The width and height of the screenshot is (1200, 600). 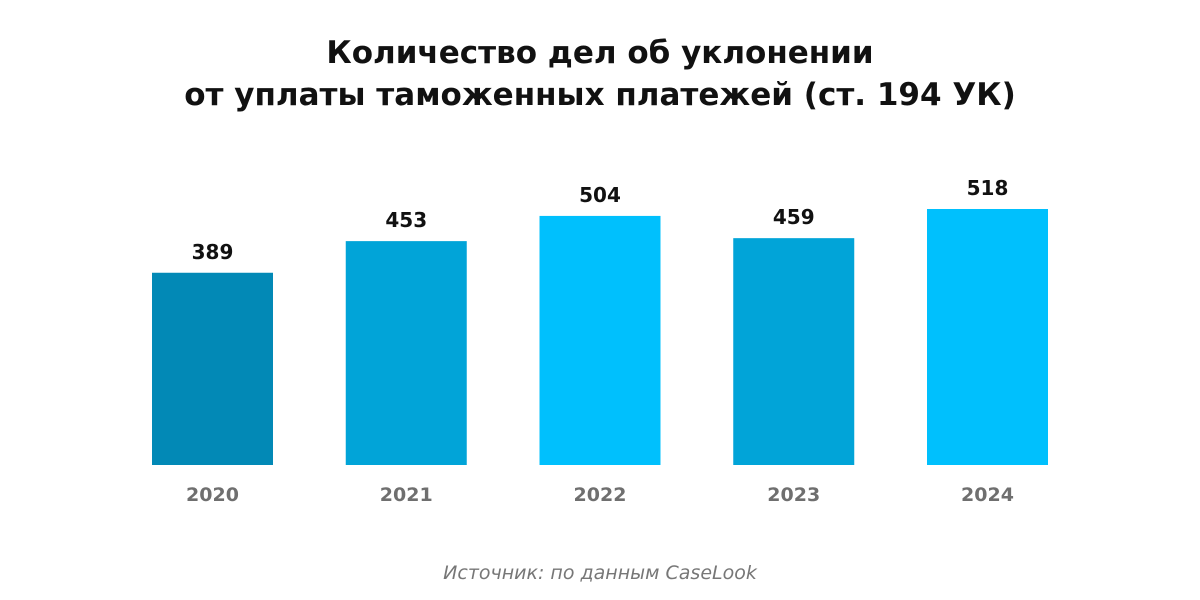 What do you see at coordinates (406, 495) in the screenshot?
I see `x-tick-label-2021: 2021` at bounding box center [406, 495].